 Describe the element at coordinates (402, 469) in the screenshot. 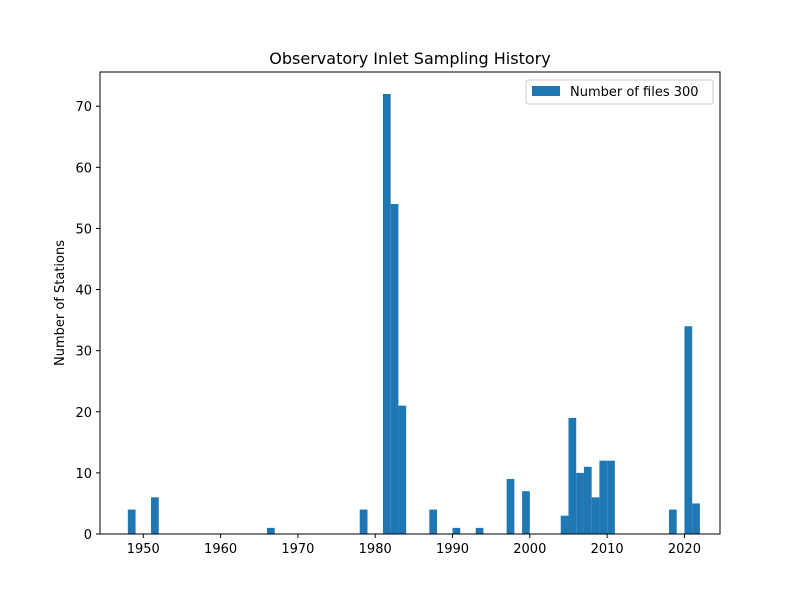

I see `bar-1983` at that location.